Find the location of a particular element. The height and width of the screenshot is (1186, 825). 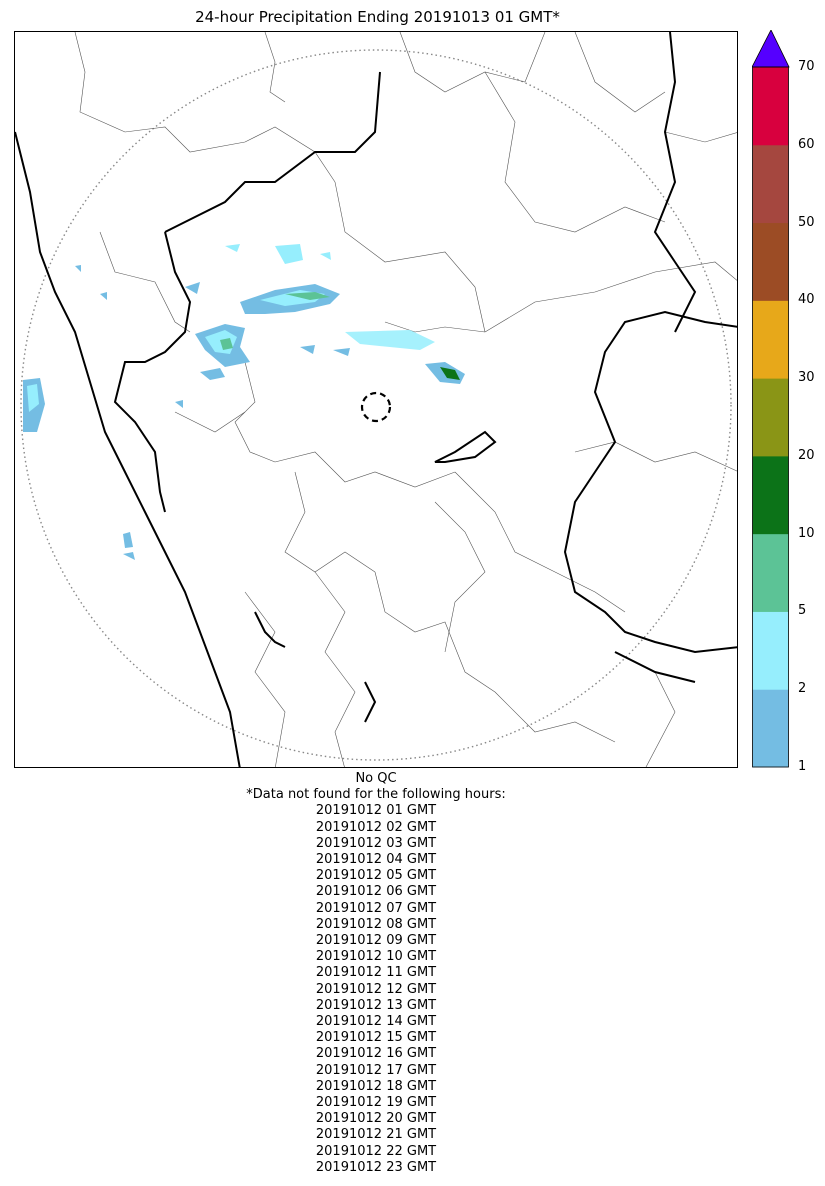

colorbar-tick-label: 40 is located at coordinates (806, 300).